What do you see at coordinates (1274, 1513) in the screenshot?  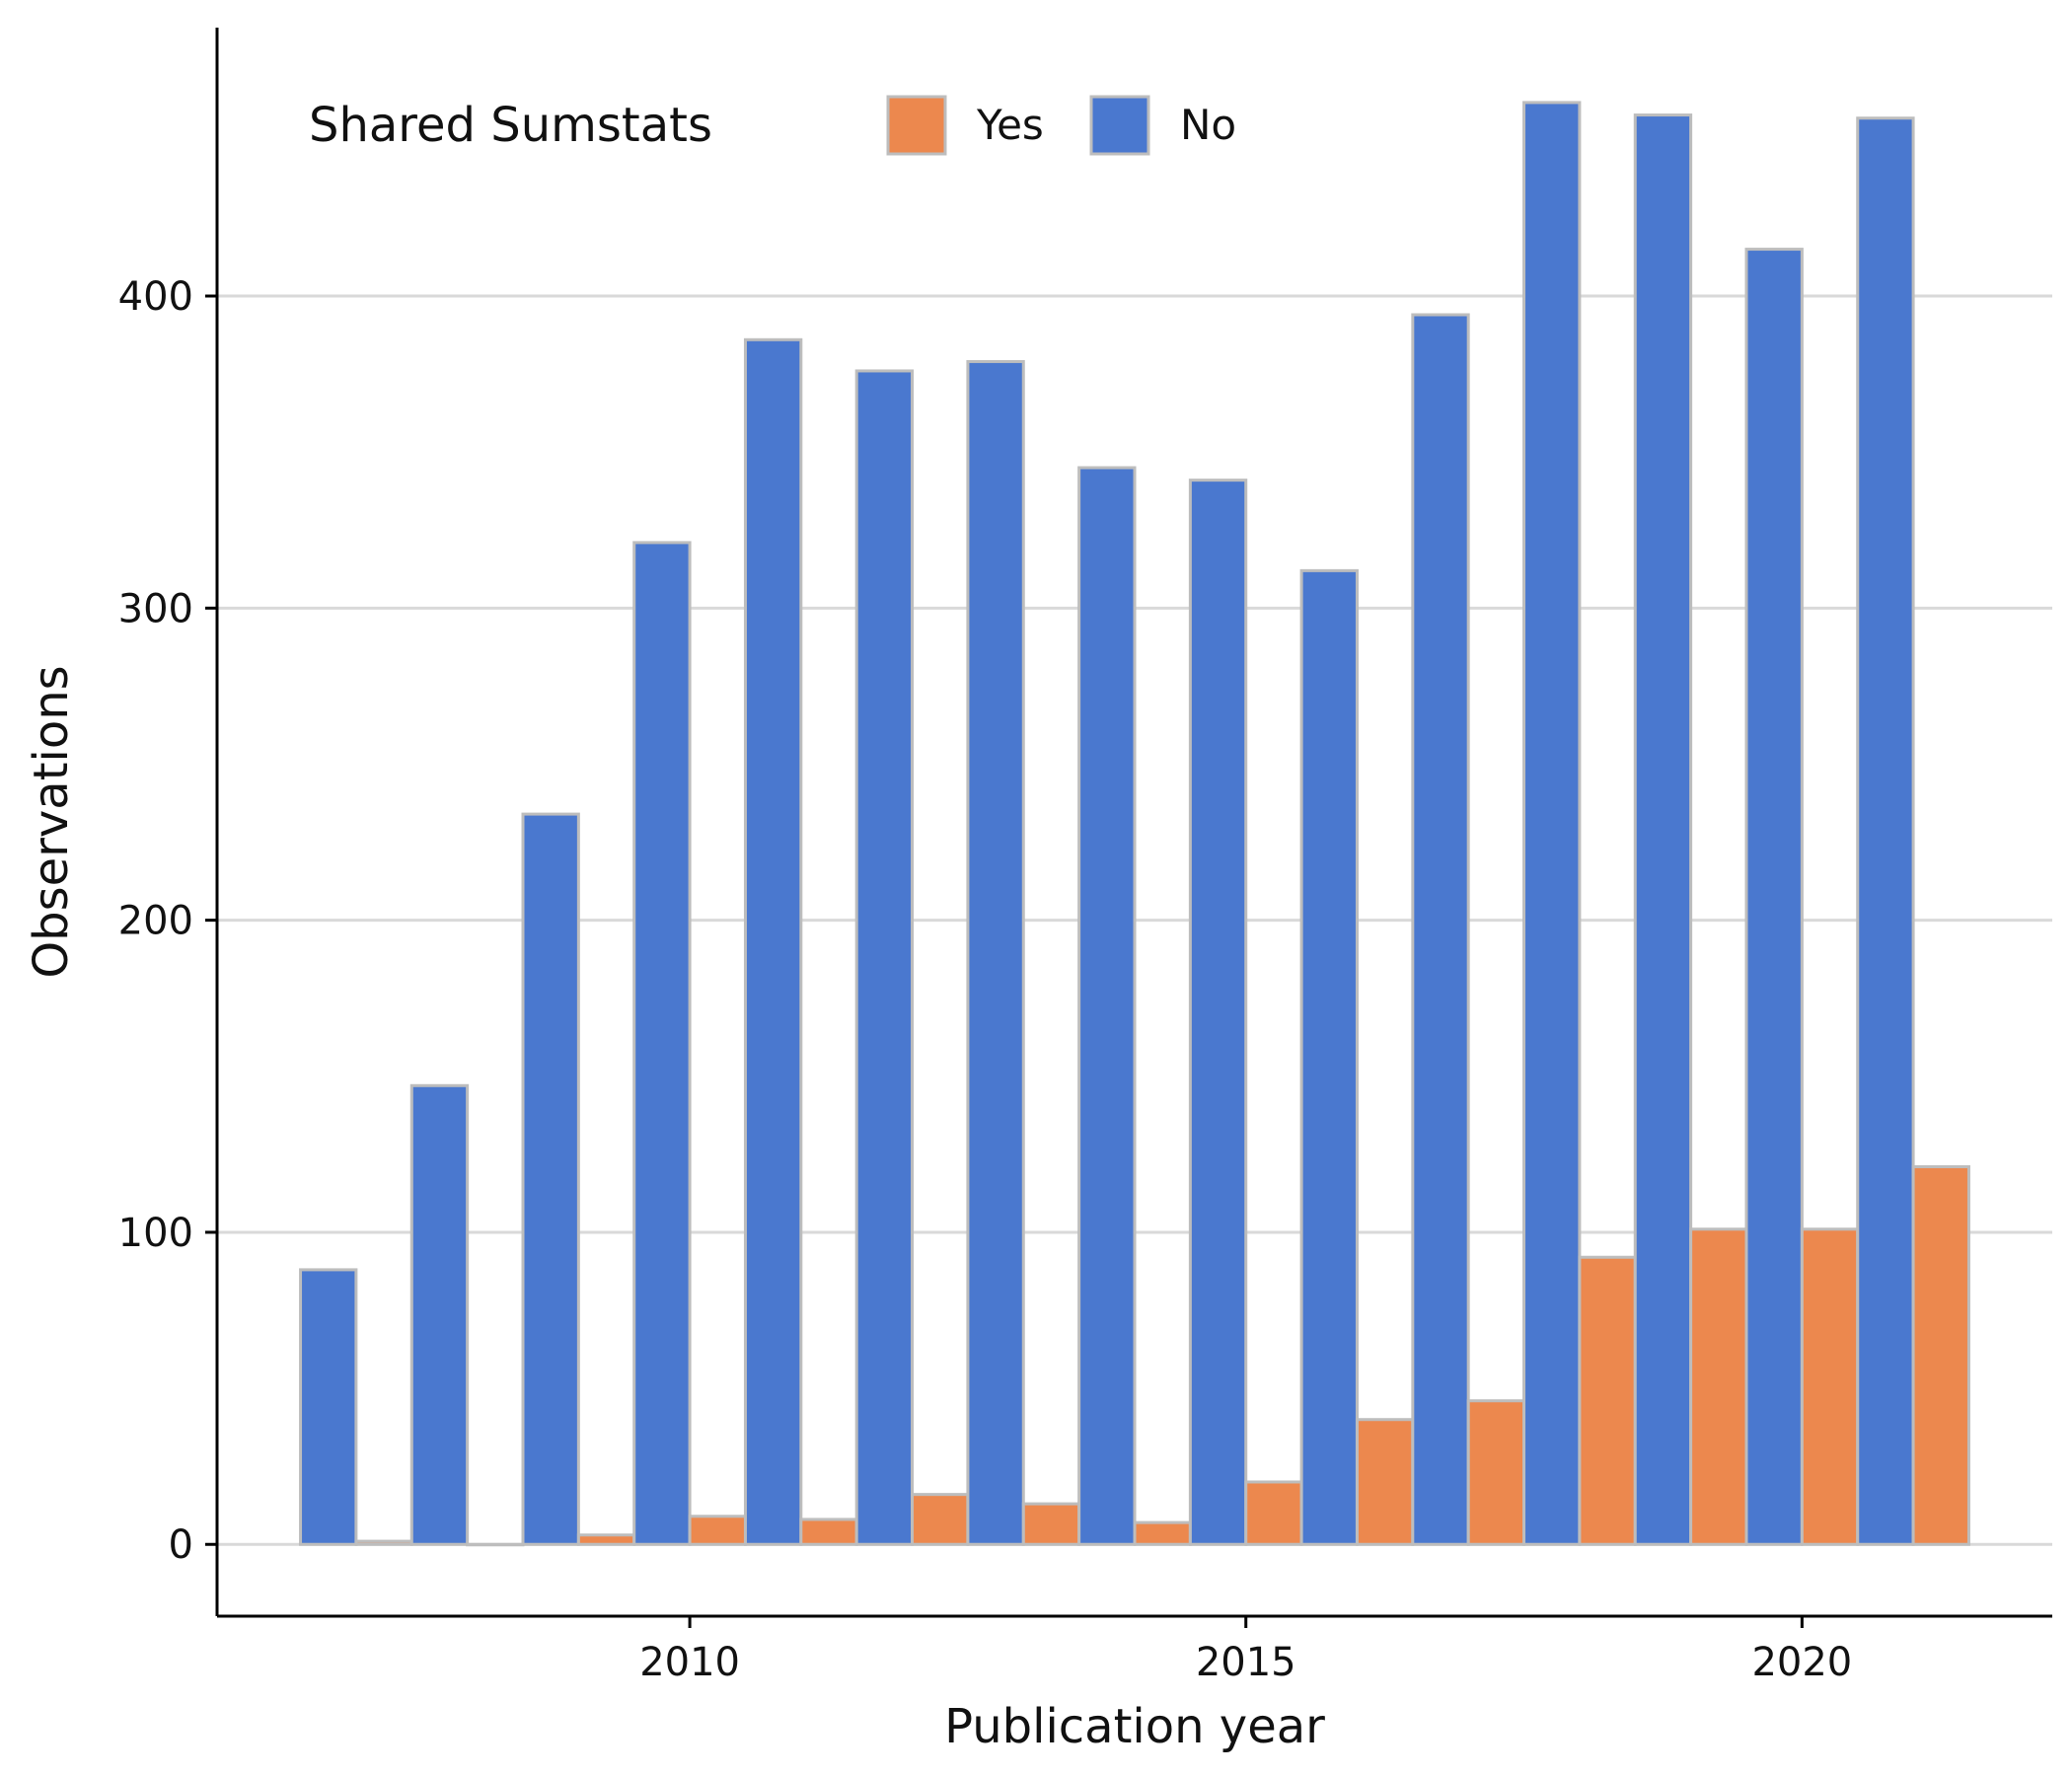 I see `bar-yes-2015` at bounding box center [1274, 1513].